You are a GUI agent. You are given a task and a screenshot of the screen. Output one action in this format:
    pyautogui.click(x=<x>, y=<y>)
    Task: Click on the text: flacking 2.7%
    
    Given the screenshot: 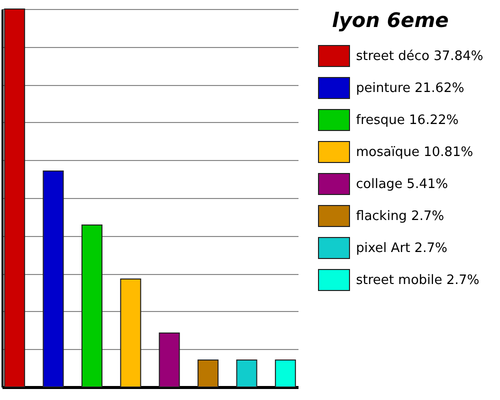 What is the action you would take?
    pyautogui.click(x=400, y=216)
    